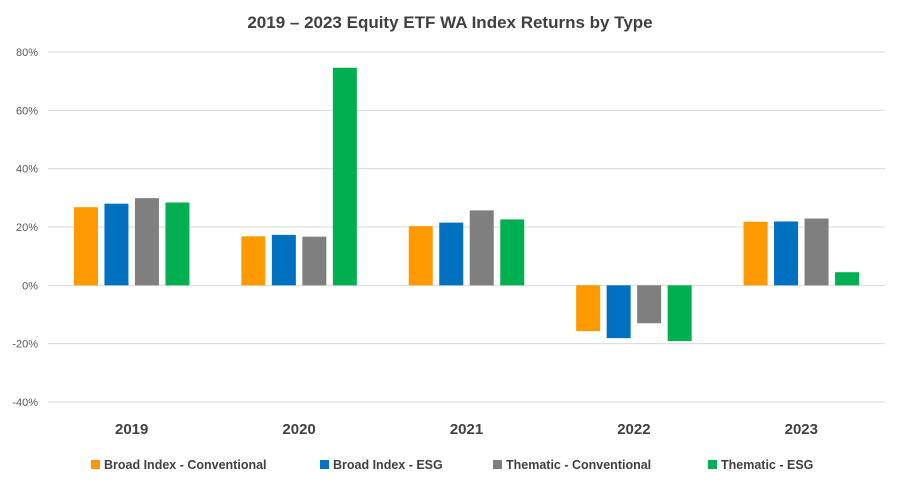  I want to click on y-tick-label: -40%, so click(25, 403).